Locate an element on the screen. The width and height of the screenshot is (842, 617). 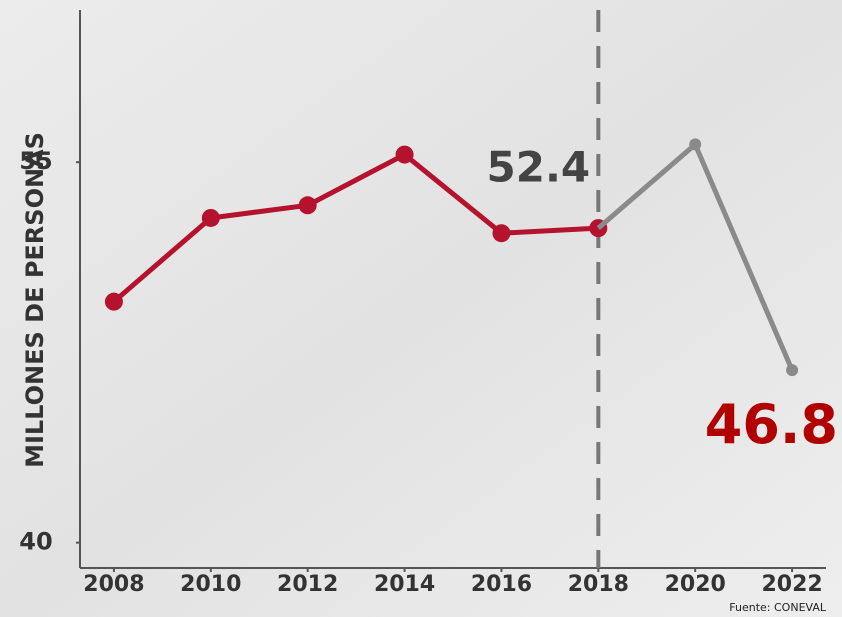
x-tick-label: 2010 is located at coordinates (210, 584).